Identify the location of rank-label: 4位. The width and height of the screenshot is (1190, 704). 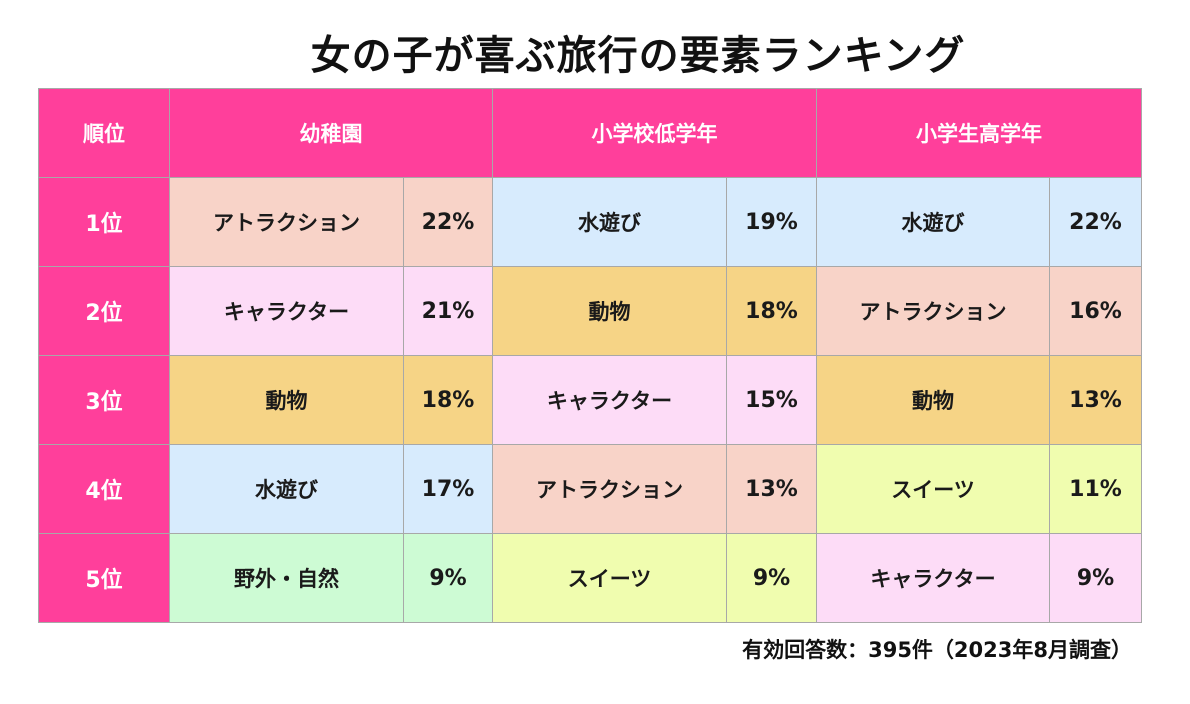
(104, 489).